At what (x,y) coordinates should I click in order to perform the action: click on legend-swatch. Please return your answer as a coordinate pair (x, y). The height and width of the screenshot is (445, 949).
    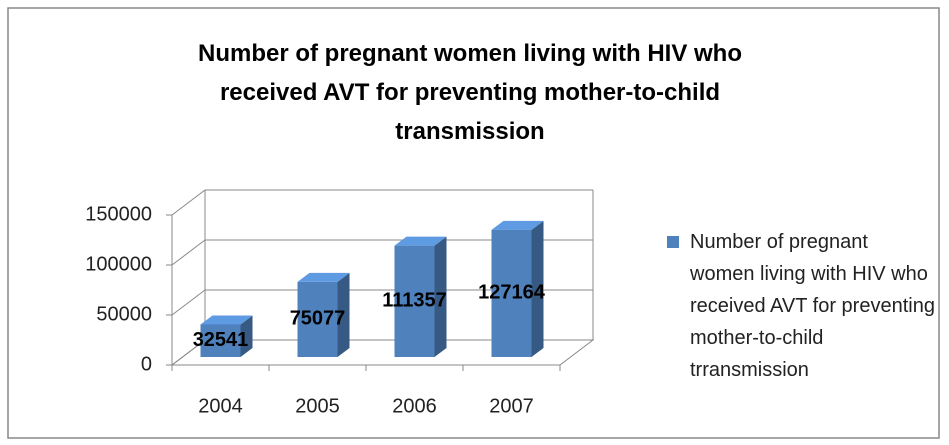
    Looking at the image, I should click on (673, 242).